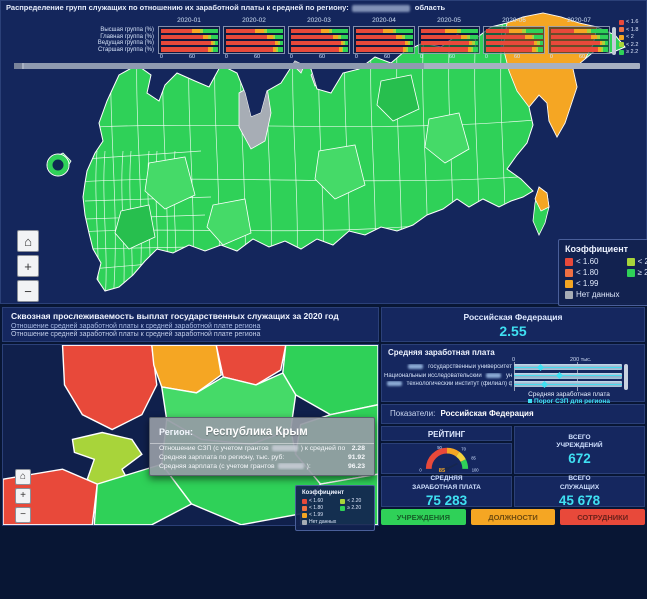  I want to click on mini-map-zoom-out-button: −, so click(23, 515).